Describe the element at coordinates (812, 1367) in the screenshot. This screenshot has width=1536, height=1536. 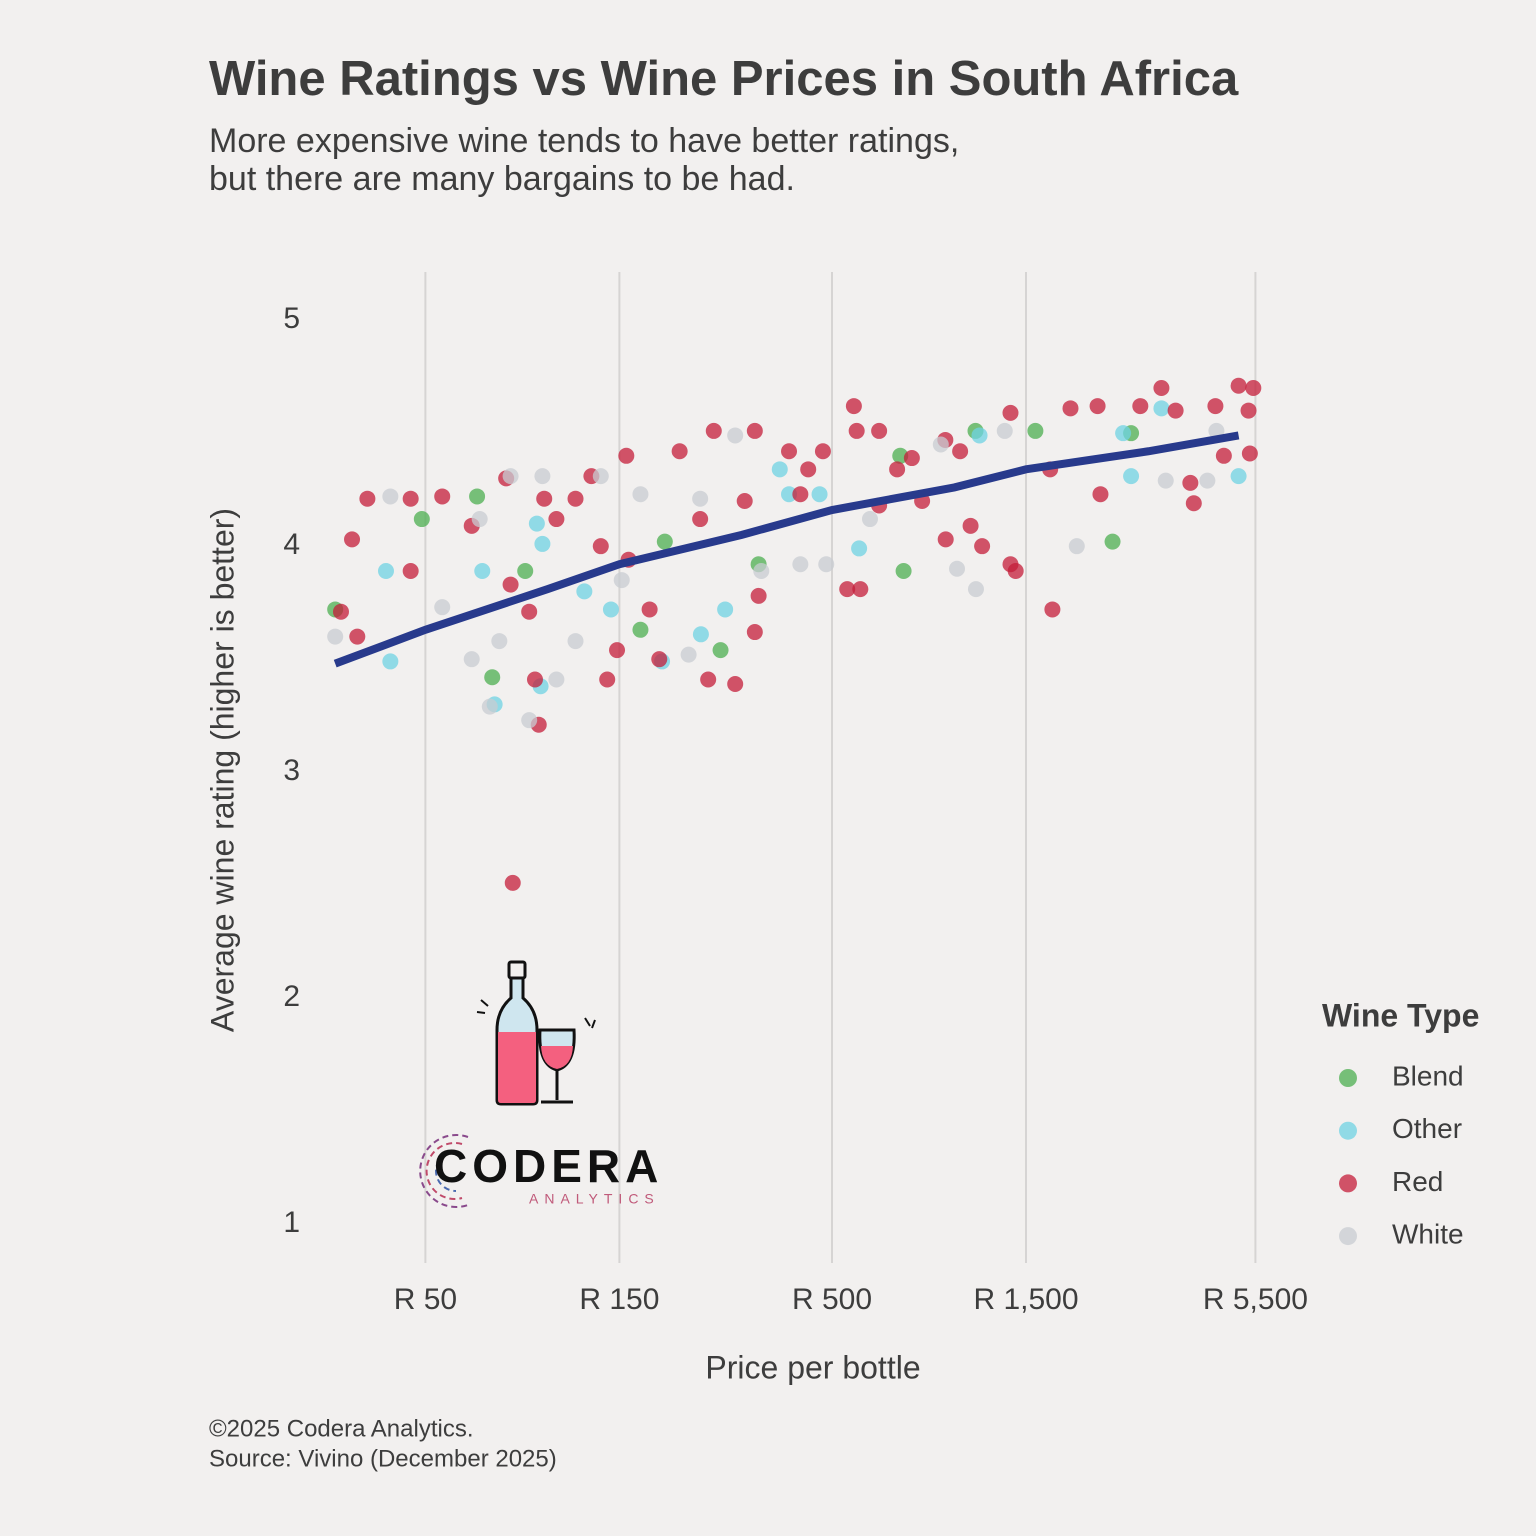
I see `x-axis-label: Price per bottle` at that location.